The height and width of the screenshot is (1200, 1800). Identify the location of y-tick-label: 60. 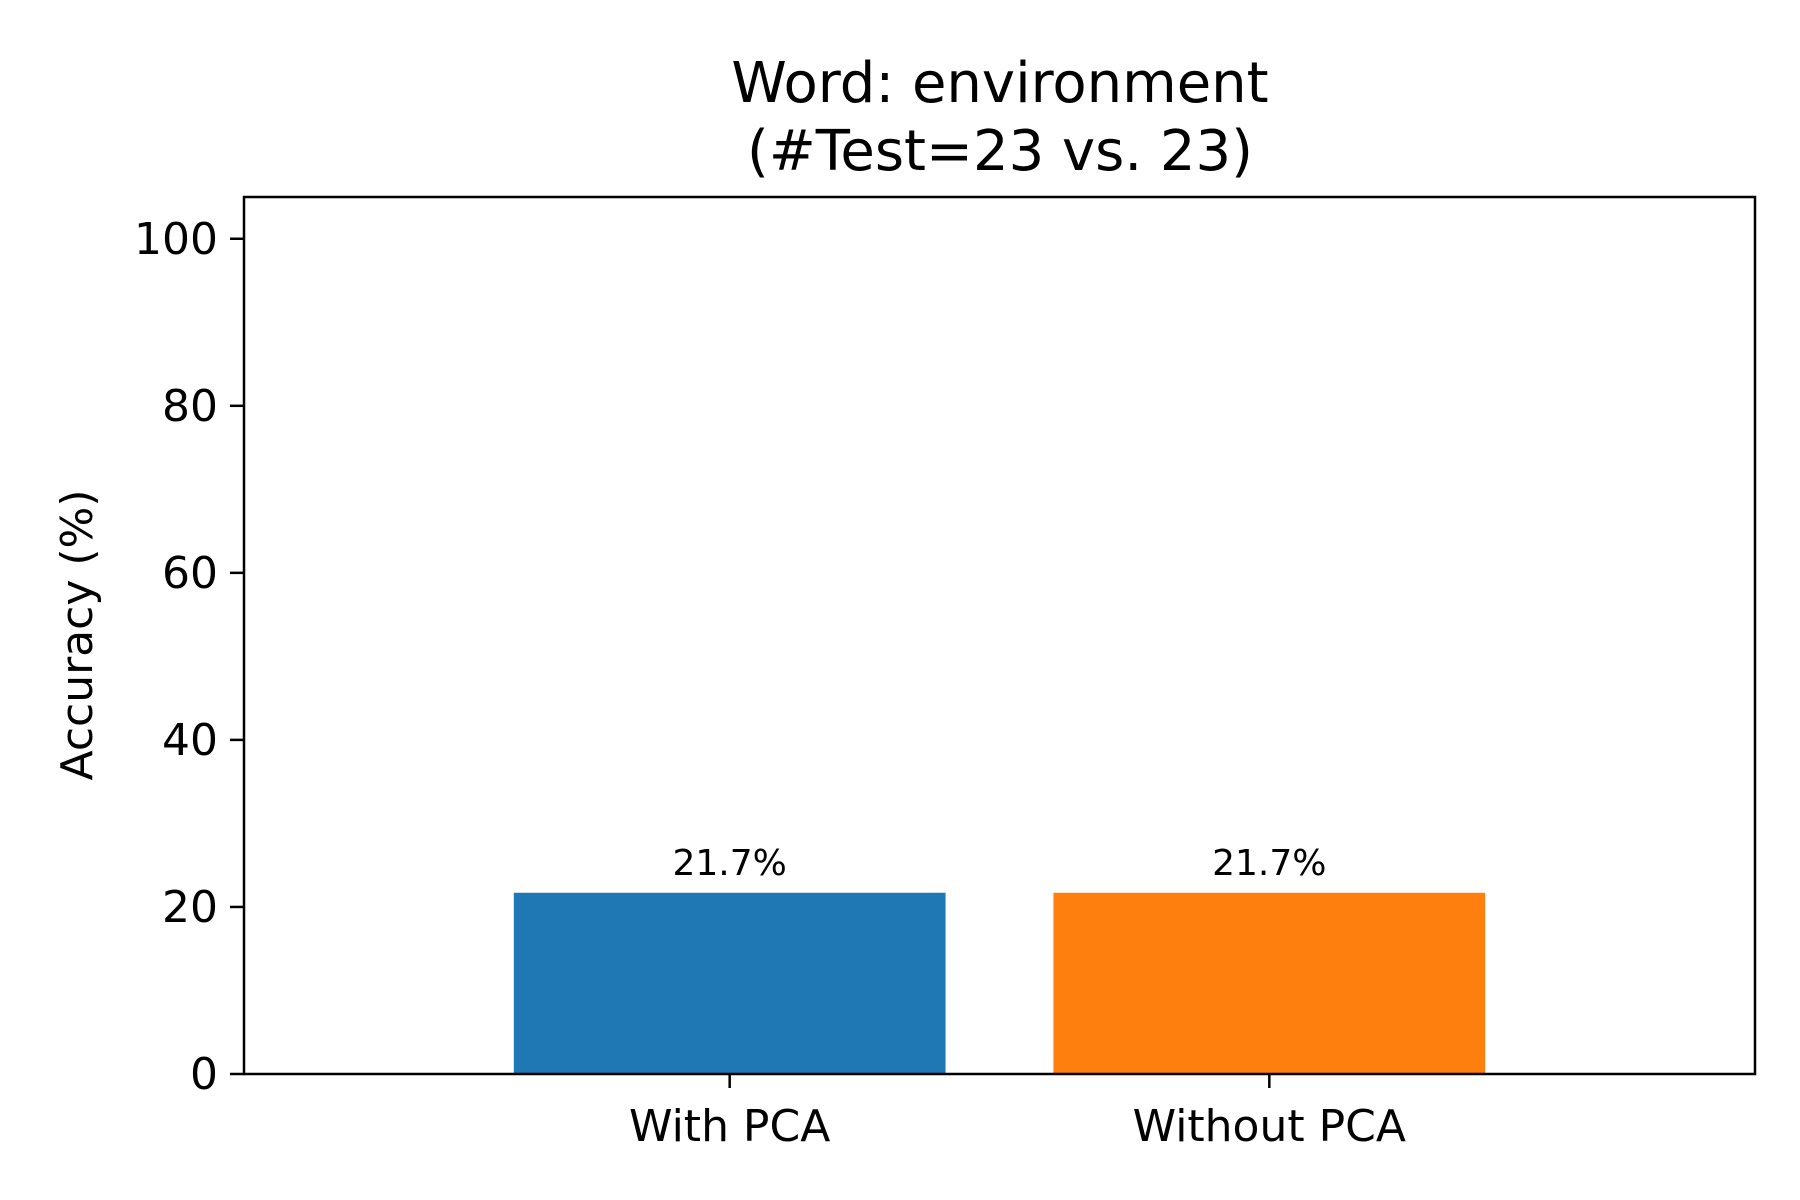
(190, 573).